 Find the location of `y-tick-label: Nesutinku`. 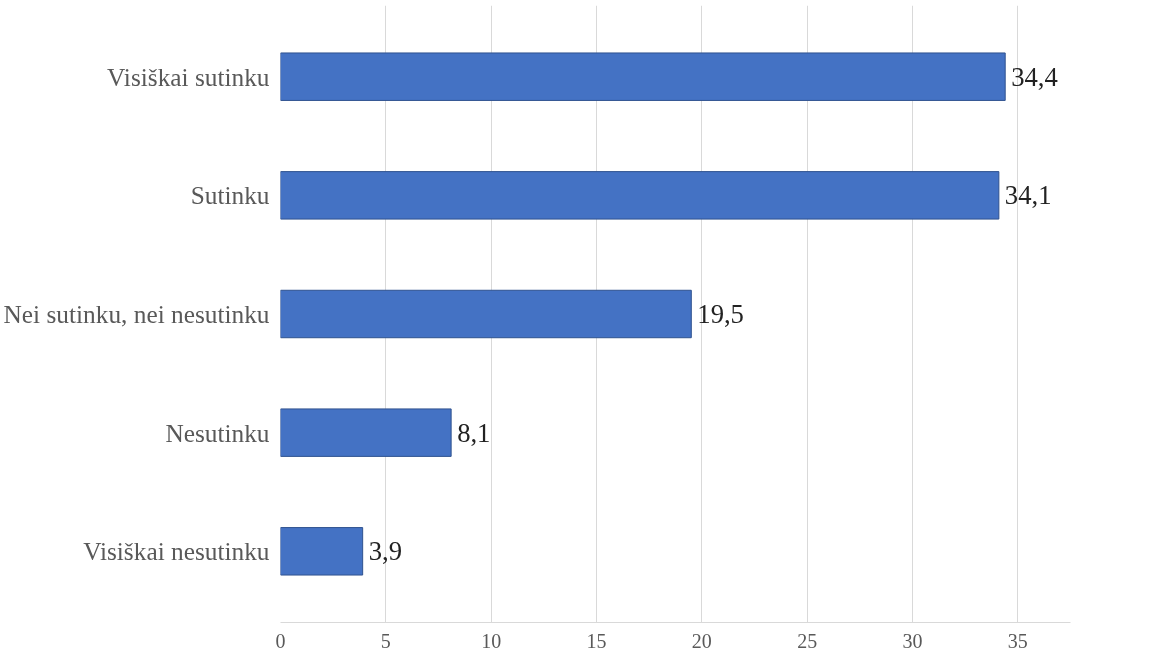

y-tick-label: Nesutinku is located at coordinates (217, 432).